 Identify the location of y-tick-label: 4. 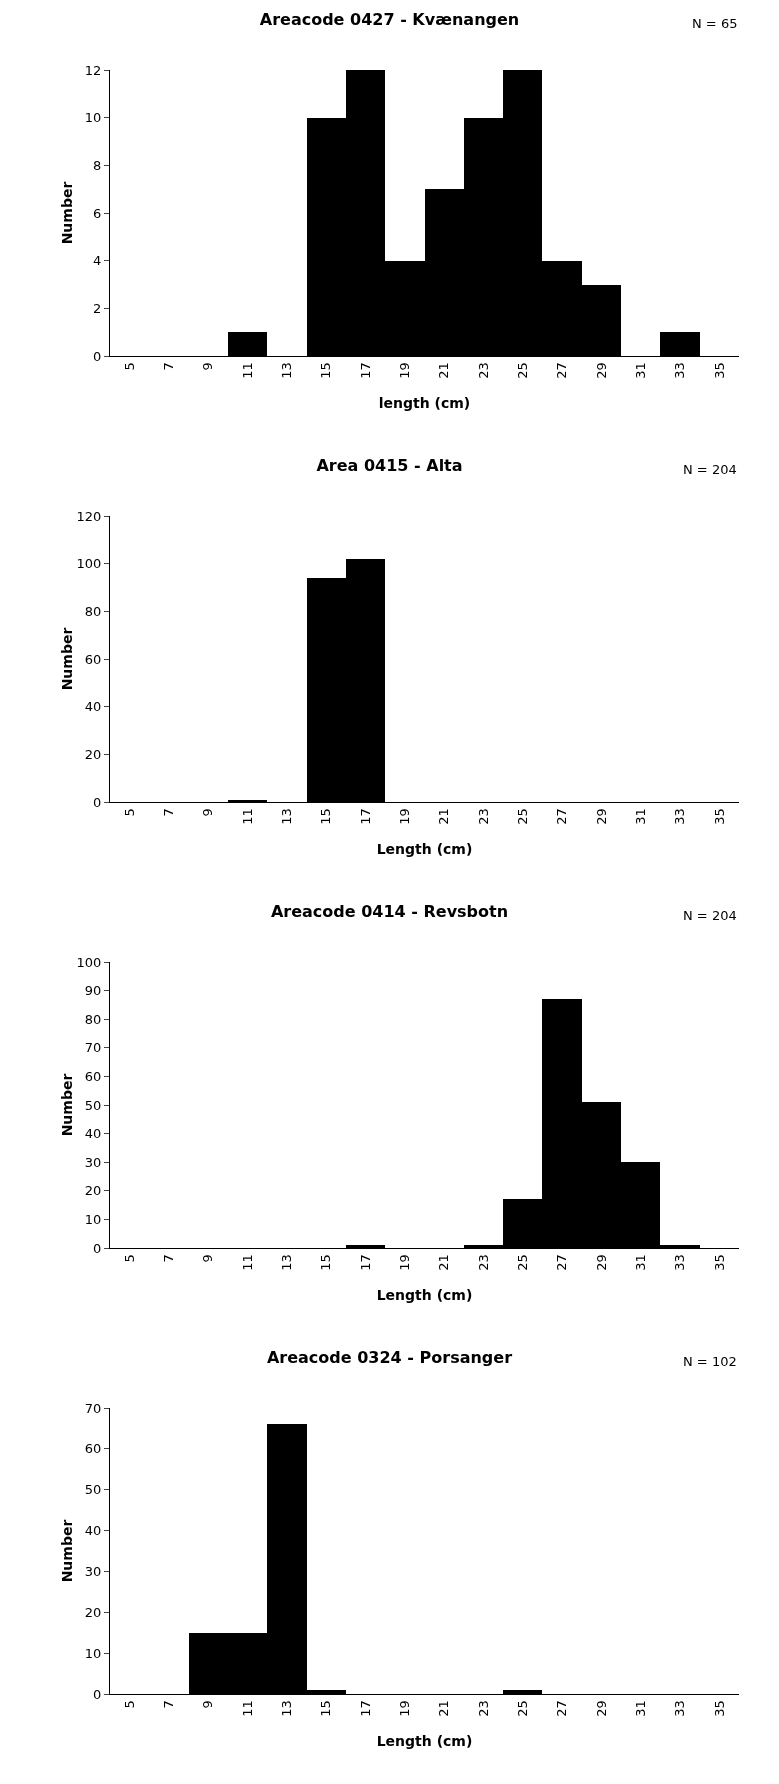
(97, 261).